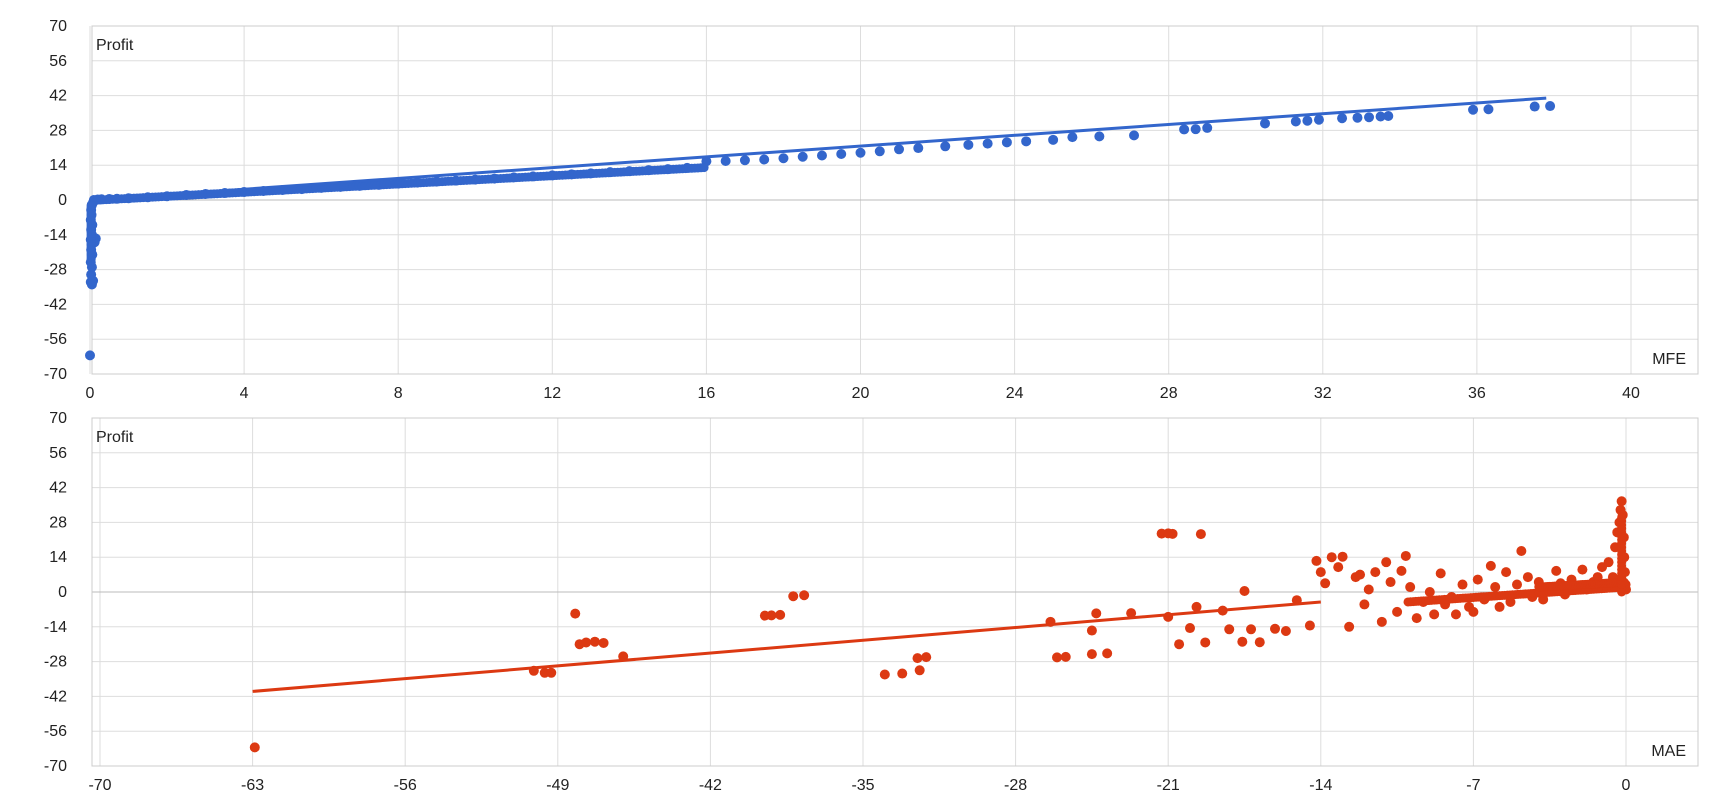  What do you see at coordinates (862, 785) in the screenshot?
I see `x-tick-label: -35` at bounding box center [862, 785].